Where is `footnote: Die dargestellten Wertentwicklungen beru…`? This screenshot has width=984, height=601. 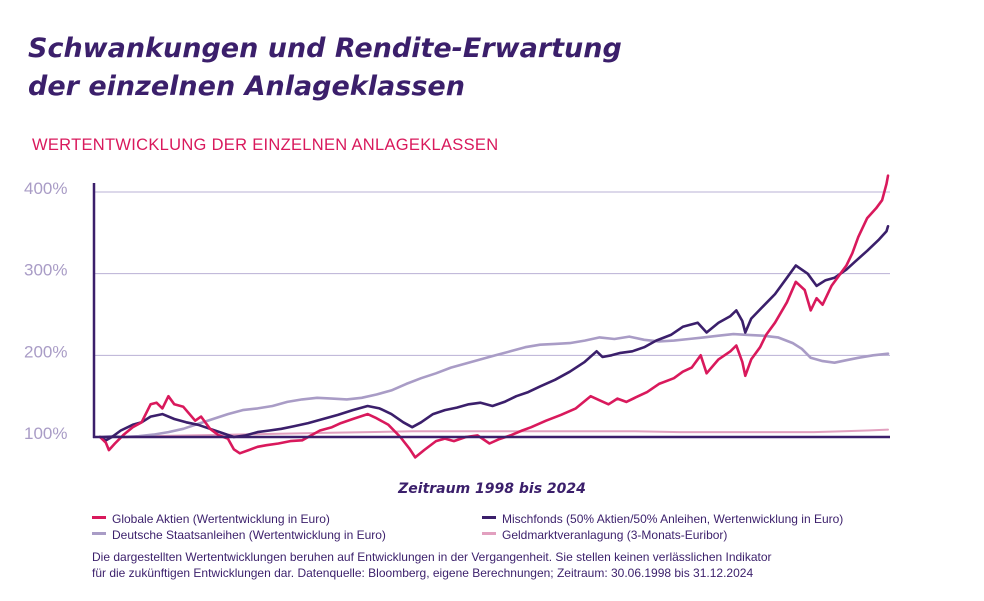
footnote: Die dargestellten Wertentwicklungen beru… is located at coordinates (522, 565).